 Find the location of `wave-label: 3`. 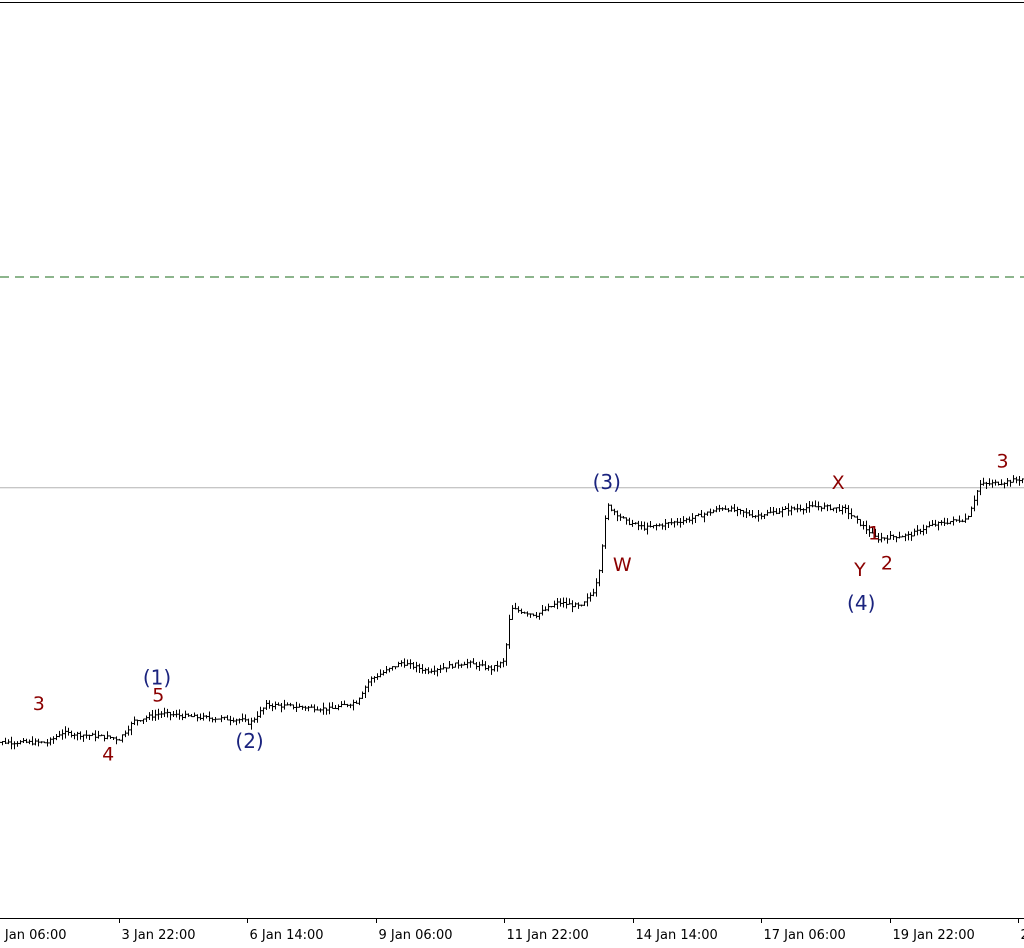

wave-label: 3 is located at coordinates (39, 704).